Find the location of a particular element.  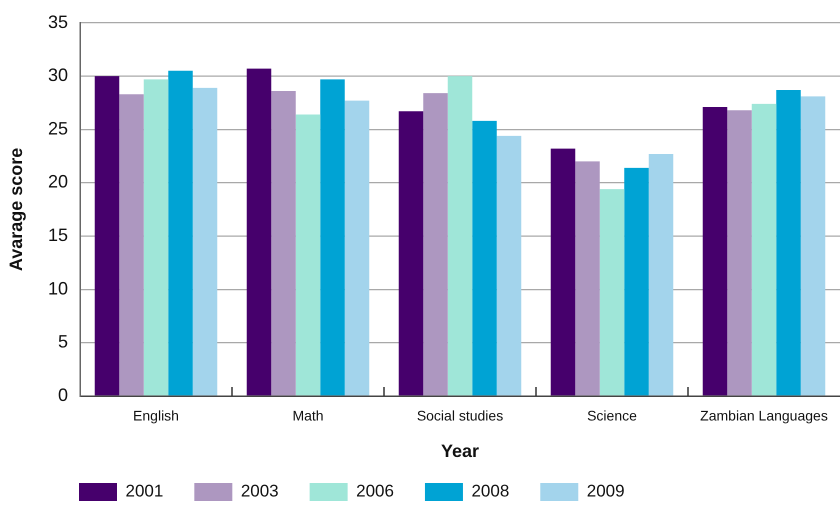

x-tick-label: English is located at coordinates (156, 415).